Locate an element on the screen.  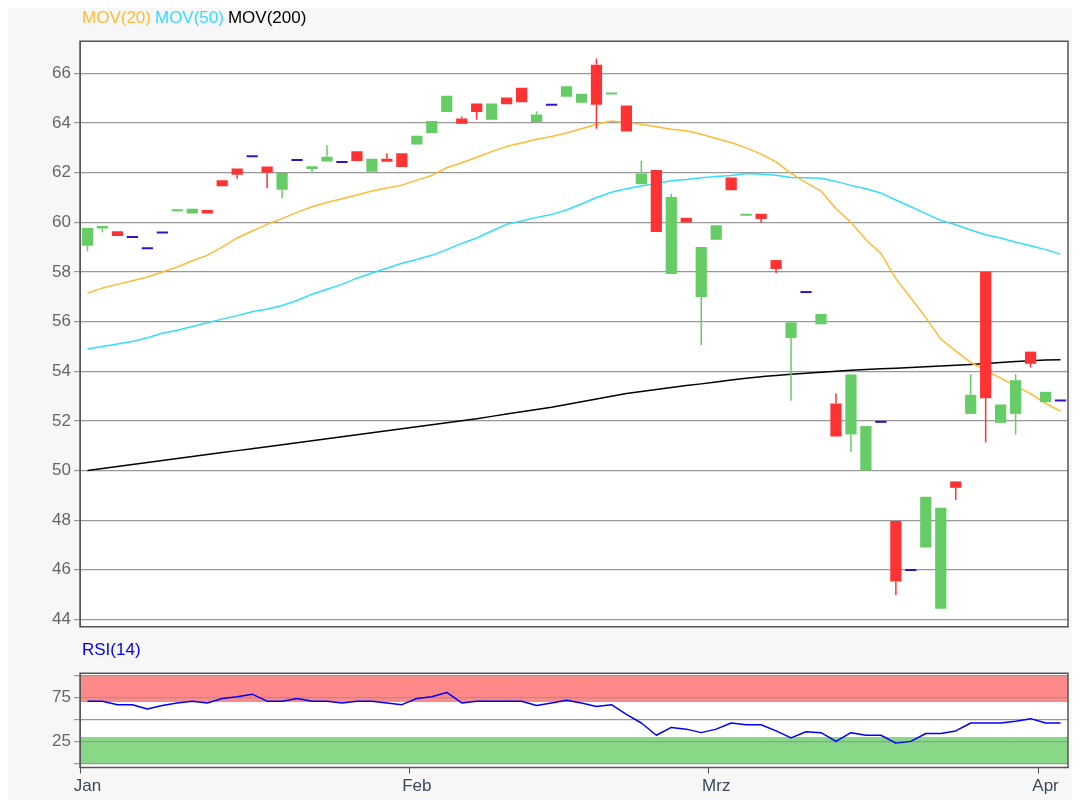
y-tick-label: 48 is located at coordinates (61, 519).